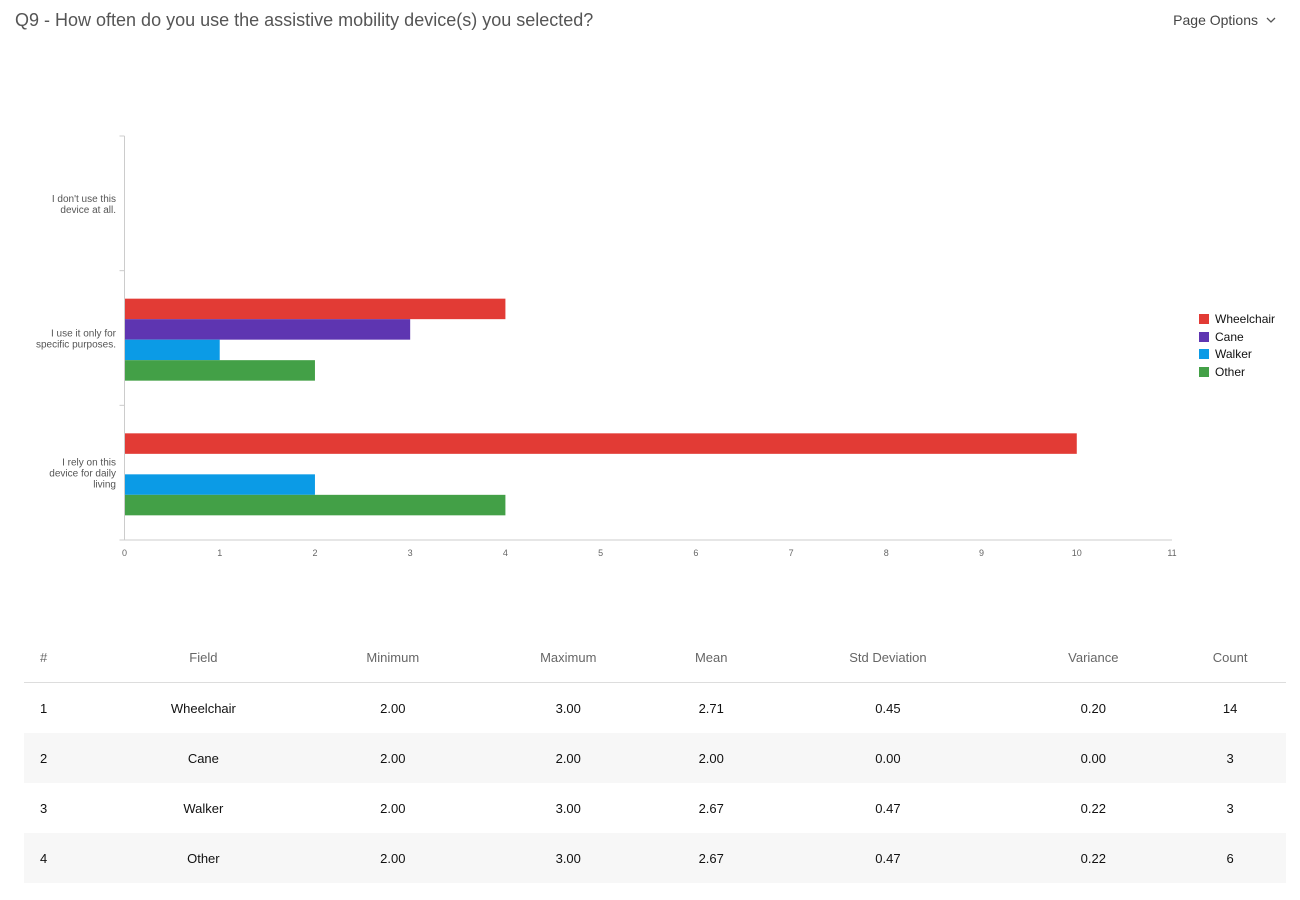  I want to click on x-tick-label: 10, so click(1077, 553).